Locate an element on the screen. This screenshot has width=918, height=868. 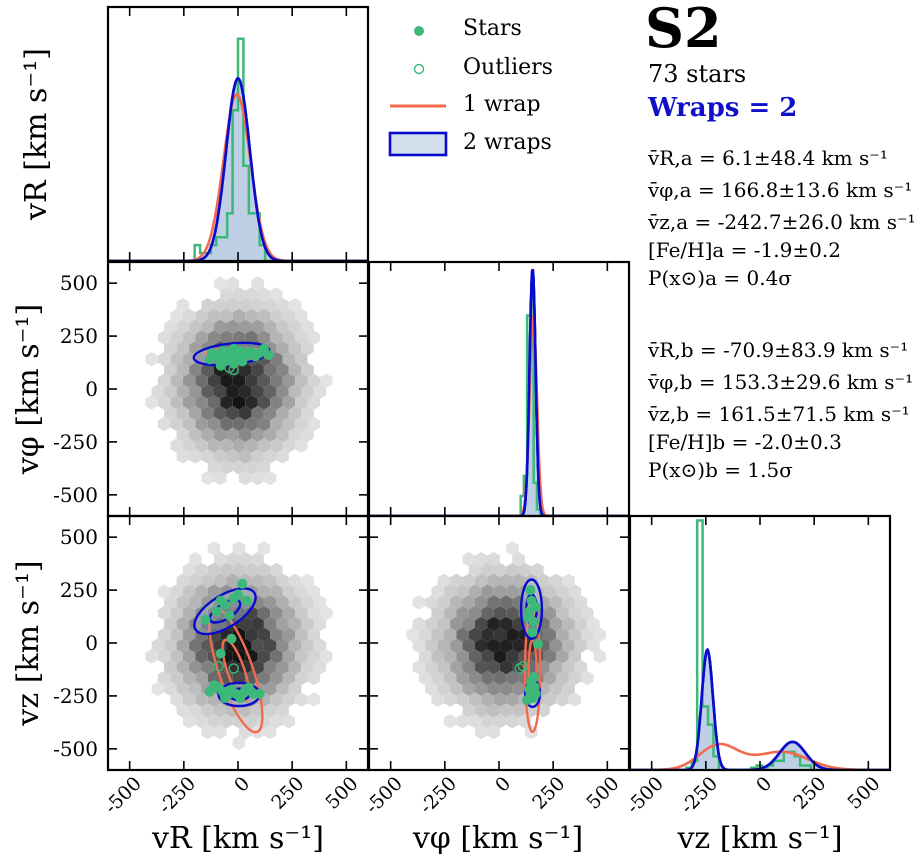
outlier-point is located at coordinates (229, 368).